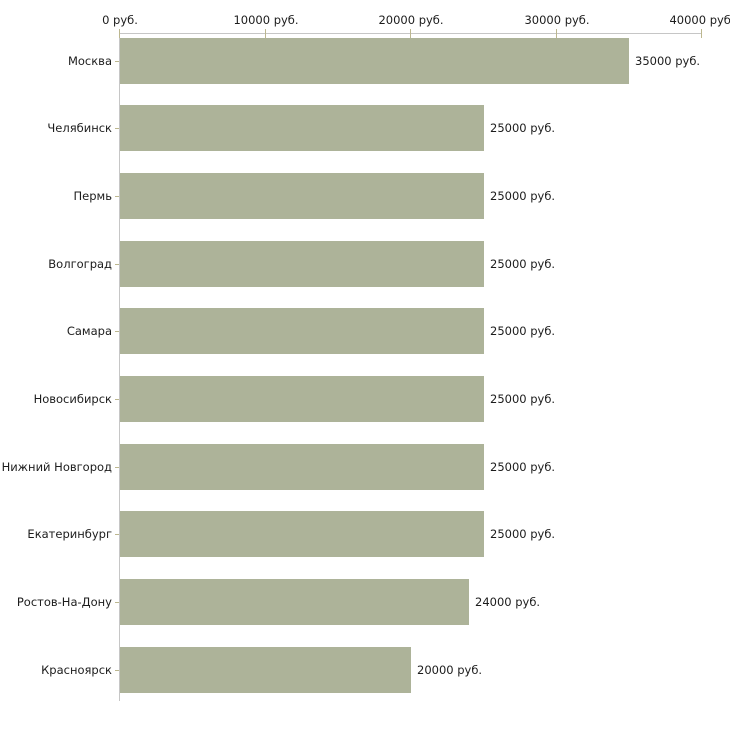 The height and width of the screenshot is (730, 730). Describe the element at coordinates (450, 670) in the screenshot. I see `value-label: 20000 руб.` at that location.